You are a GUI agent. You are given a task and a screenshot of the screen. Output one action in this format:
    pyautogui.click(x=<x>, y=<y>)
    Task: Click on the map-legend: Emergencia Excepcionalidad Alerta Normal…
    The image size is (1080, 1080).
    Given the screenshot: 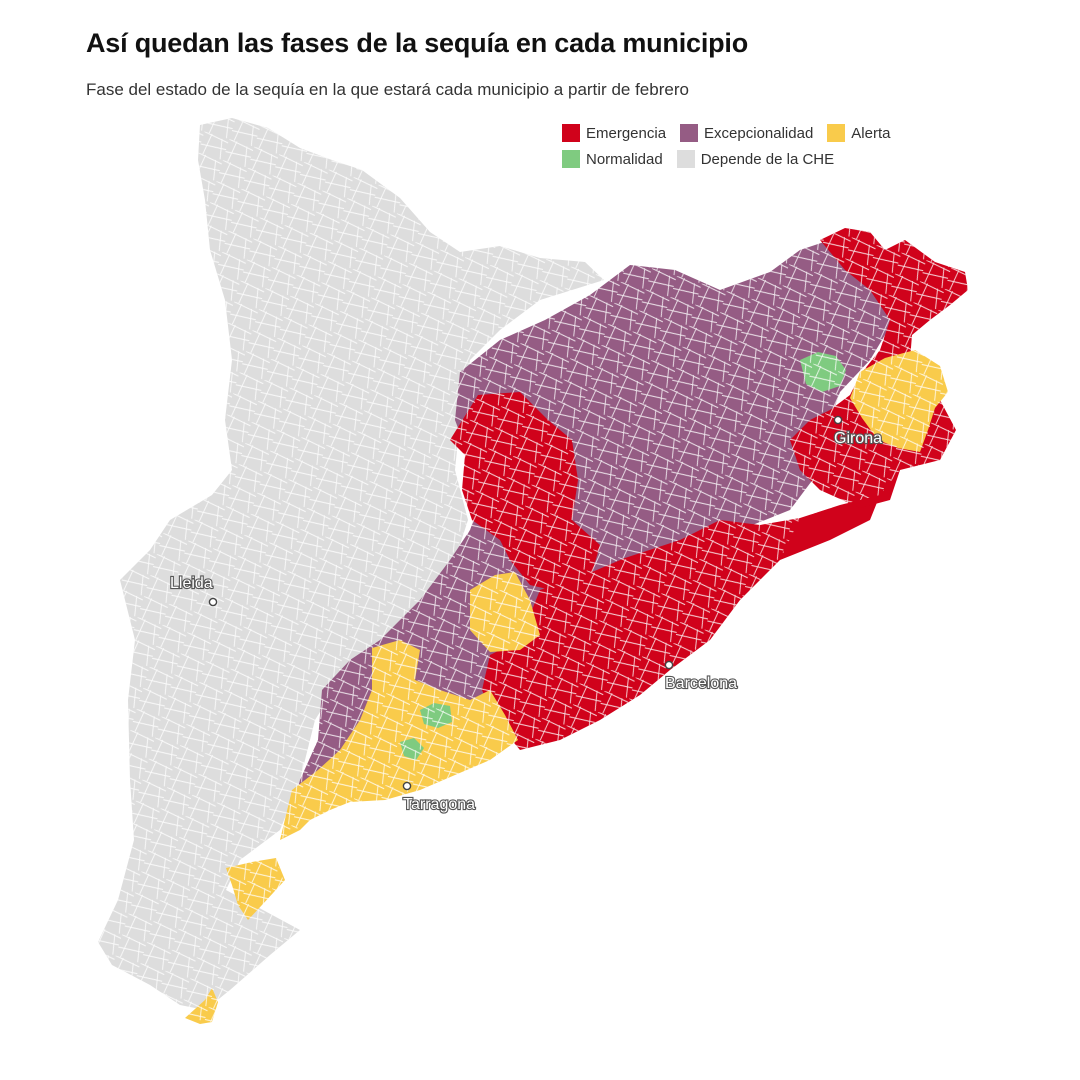 What is the action you would take?
    pyautogui.click(x=772, y=146)
    